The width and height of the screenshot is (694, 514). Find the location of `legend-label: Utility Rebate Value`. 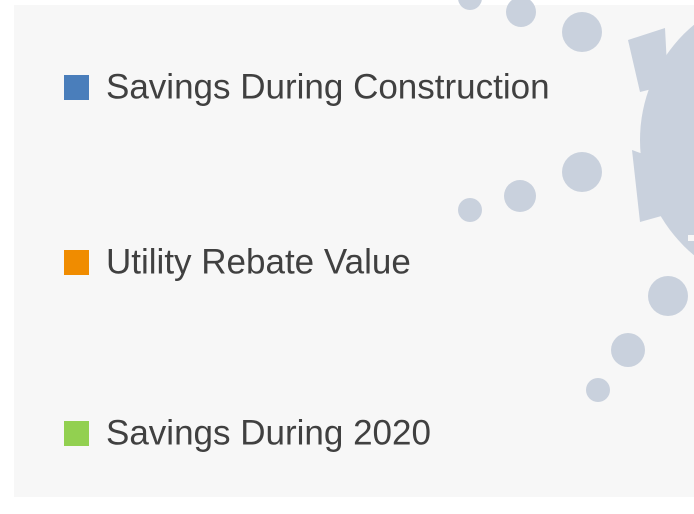

legend-label: Utility Rebate Value is located at coordinates (258, 261).